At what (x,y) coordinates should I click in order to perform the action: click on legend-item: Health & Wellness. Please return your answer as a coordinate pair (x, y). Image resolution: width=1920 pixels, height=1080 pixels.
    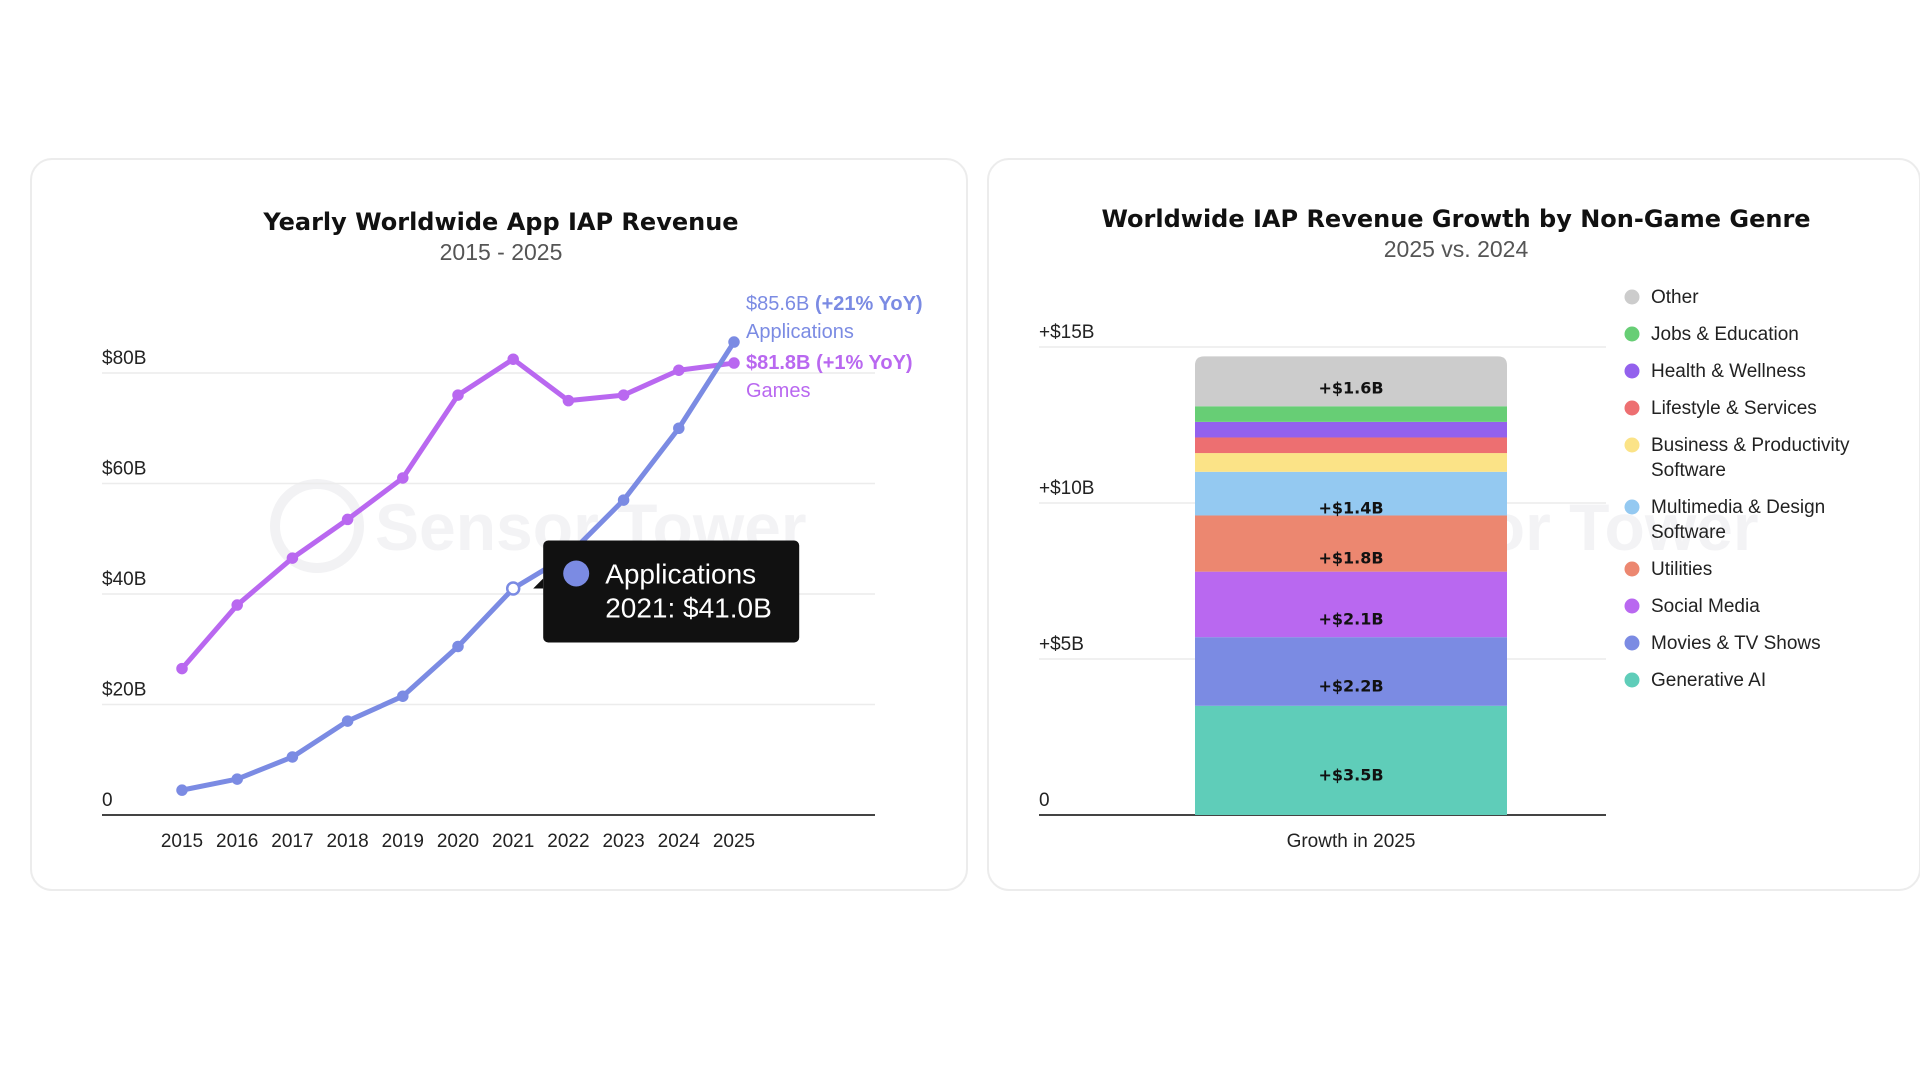
    Looking at the image, I should click on (1715, 371).